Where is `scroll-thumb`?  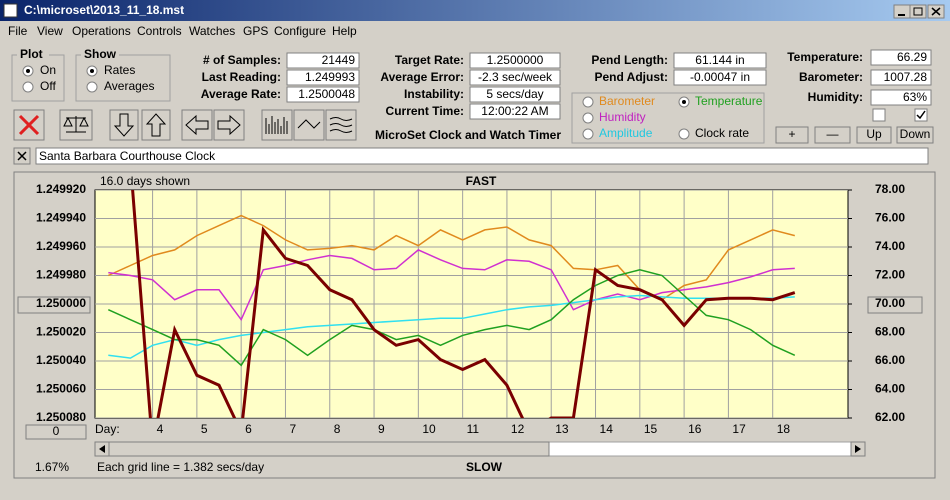 scroll-thumb is located at coordinates (329, 449).